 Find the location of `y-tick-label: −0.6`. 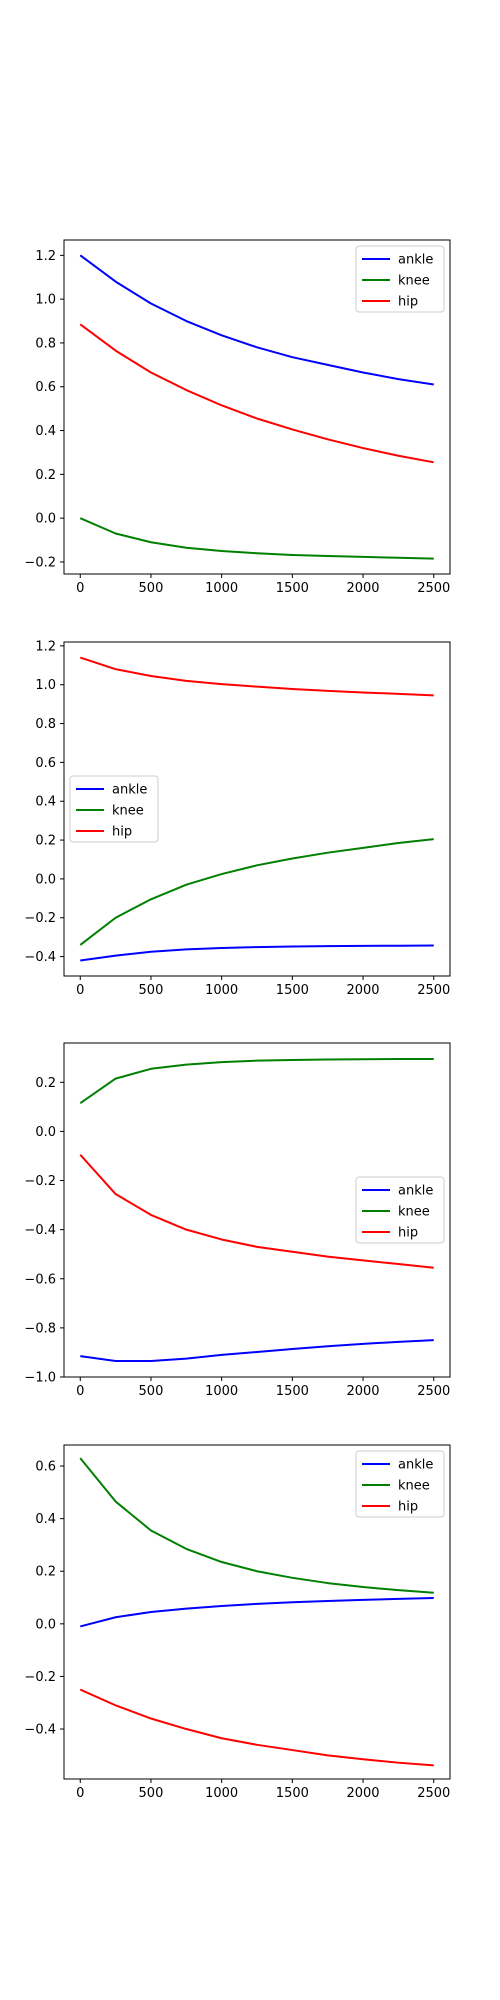

y-tick-label: −0.6 is located at coordinates (40, 1279).